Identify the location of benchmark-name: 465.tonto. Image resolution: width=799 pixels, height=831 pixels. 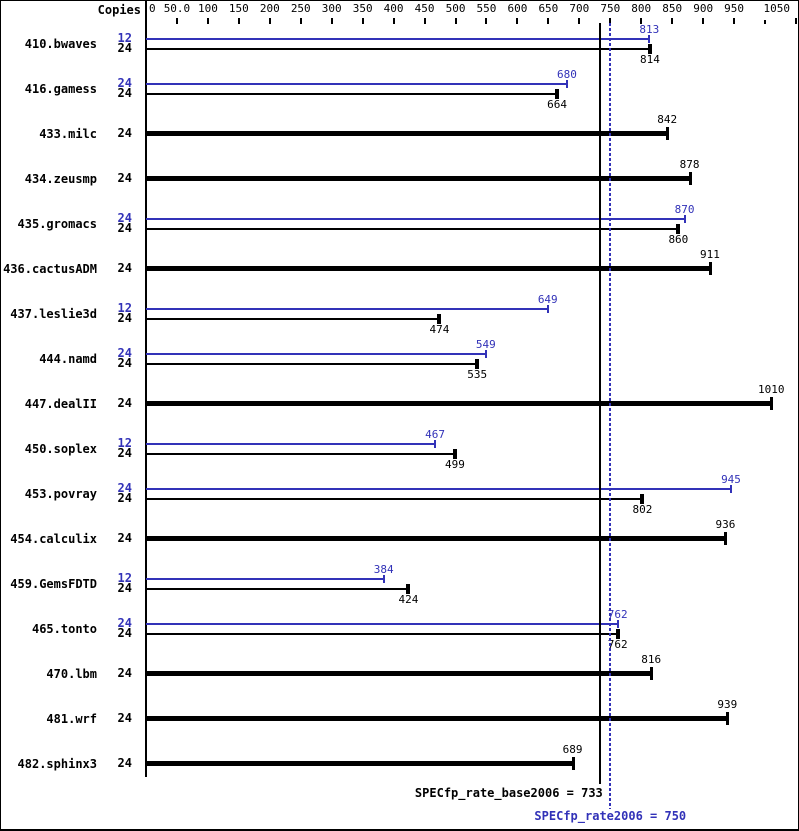
(64, 629).